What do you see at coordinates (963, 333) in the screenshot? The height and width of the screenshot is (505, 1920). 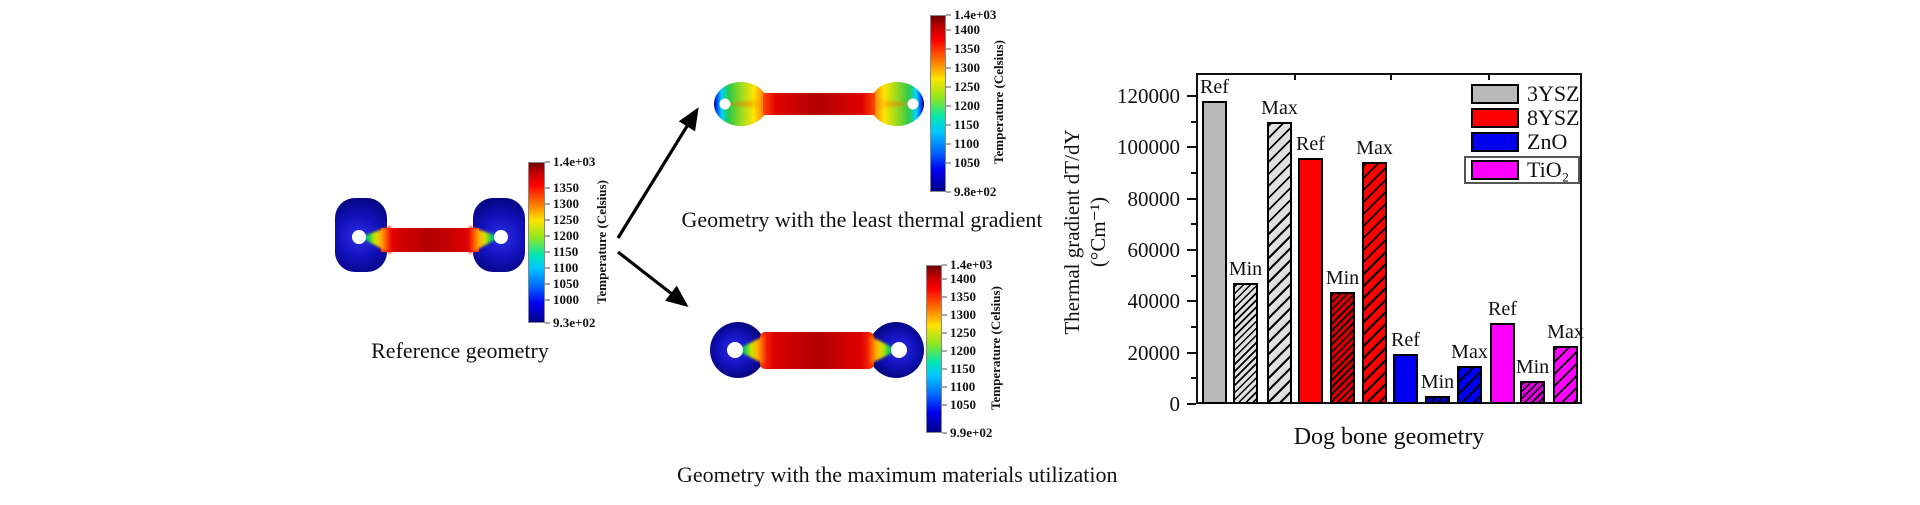 I see `colorbar-max-tick: 1250` at bounding box center [963, 333].